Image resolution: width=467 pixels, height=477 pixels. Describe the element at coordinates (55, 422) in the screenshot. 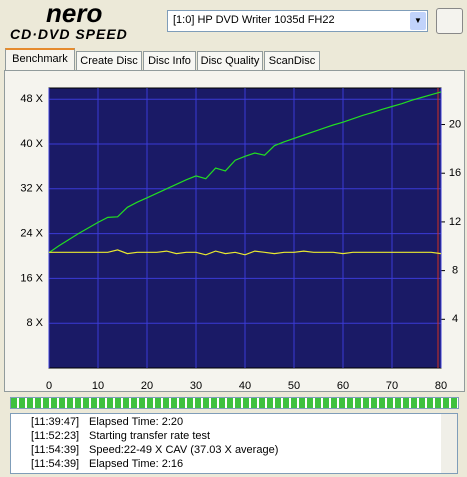

I see `log-time: [11:39:47]` at that location.